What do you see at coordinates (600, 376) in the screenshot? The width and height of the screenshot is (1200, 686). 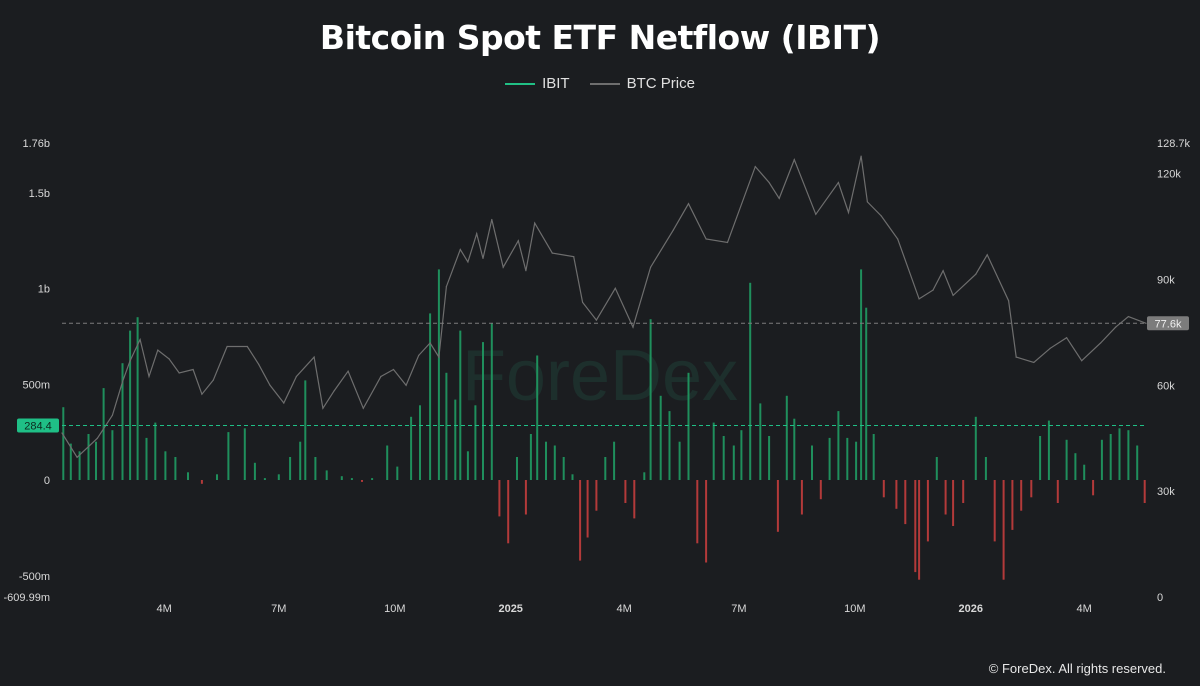 I see `watermark-logo: ForeDex` at bounding box center [600, 376].